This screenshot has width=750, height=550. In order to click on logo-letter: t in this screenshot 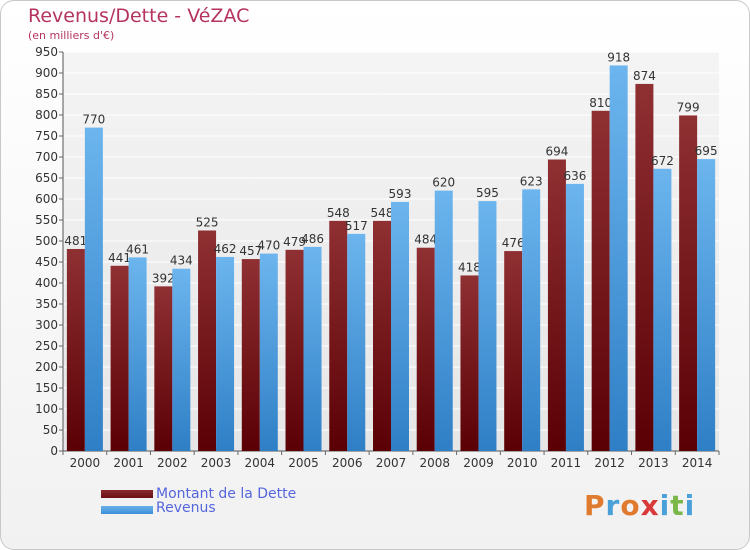, I will do `click(677, 505)`.